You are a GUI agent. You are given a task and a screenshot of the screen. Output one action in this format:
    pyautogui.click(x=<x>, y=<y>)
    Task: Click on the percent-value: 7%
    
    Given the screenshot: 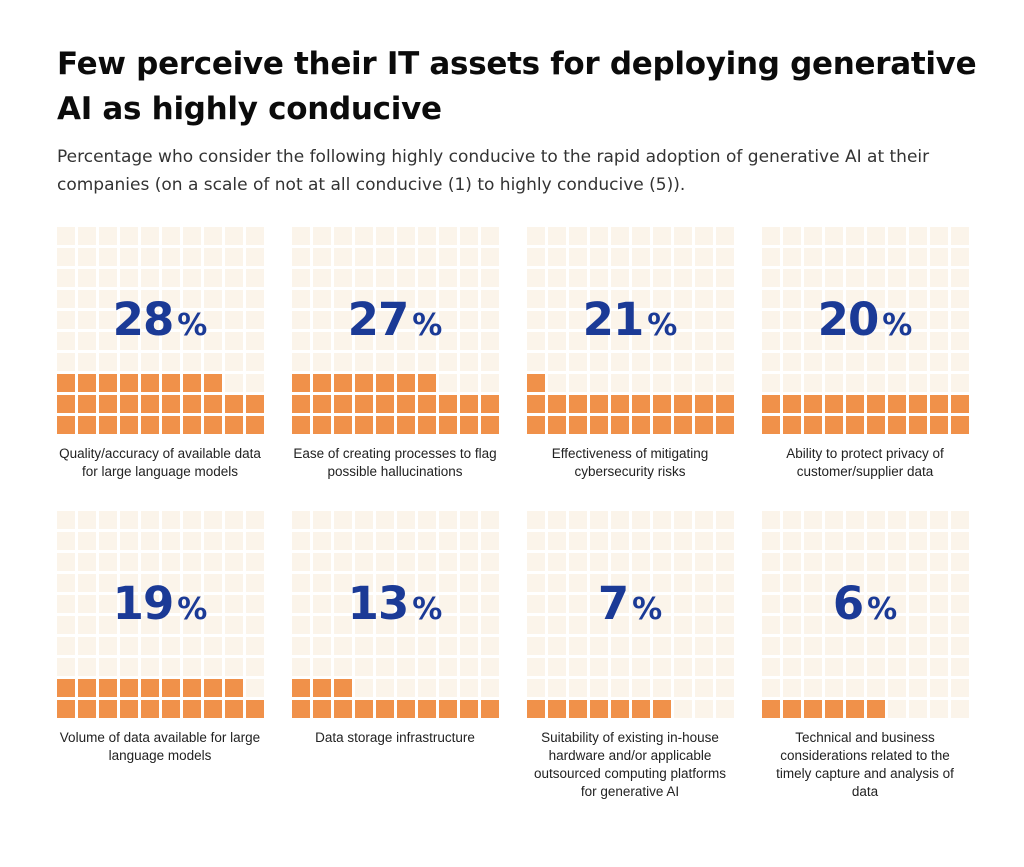 What is the action you would take?
    pyautogui.click(x=630, y=603)
    